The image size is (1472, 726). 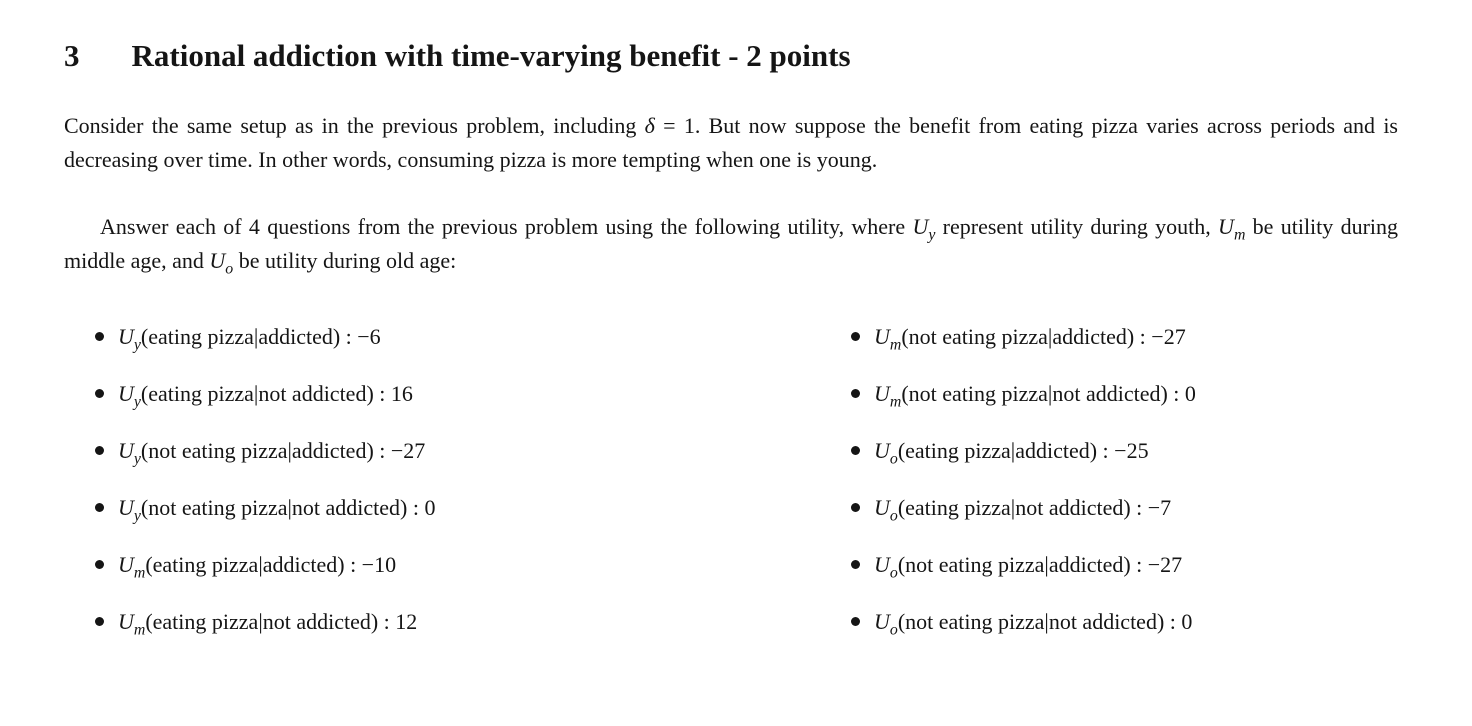 I want to click on utility-item: Uo(eating pizza|addicted) : −25, so click(x=1124, y=452).